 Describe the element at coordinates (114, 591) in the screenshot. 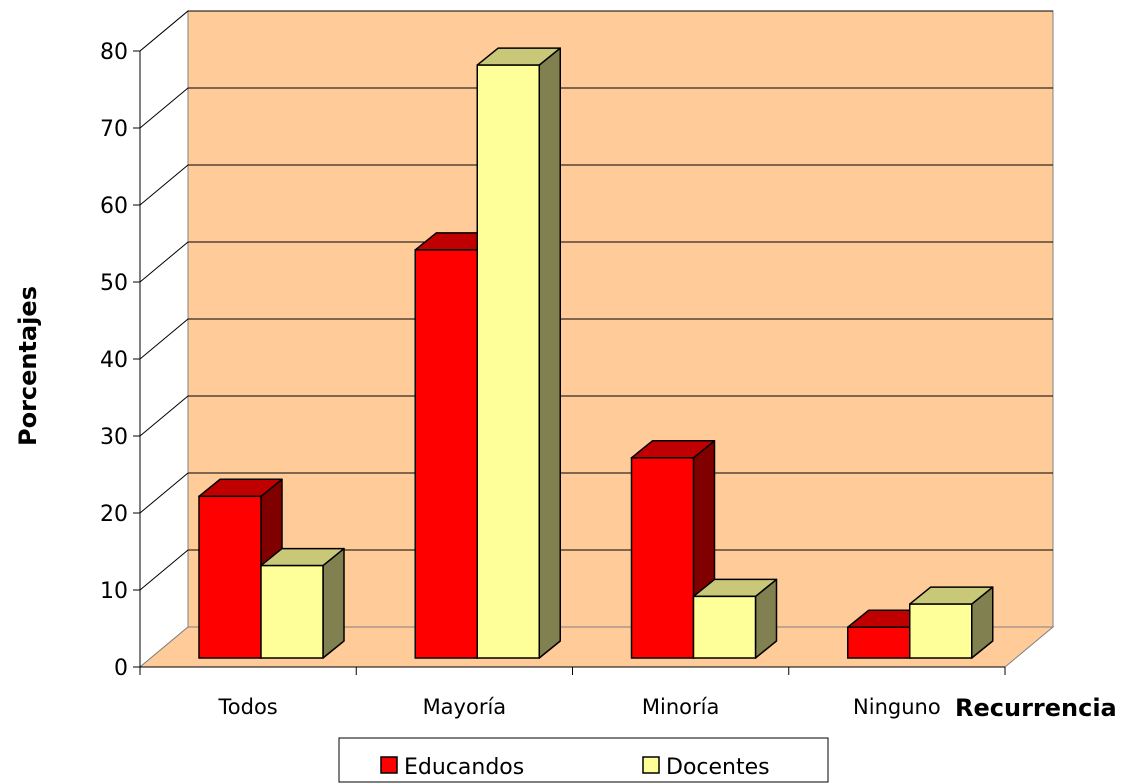

I see `y-tick-label: 10` at that location.